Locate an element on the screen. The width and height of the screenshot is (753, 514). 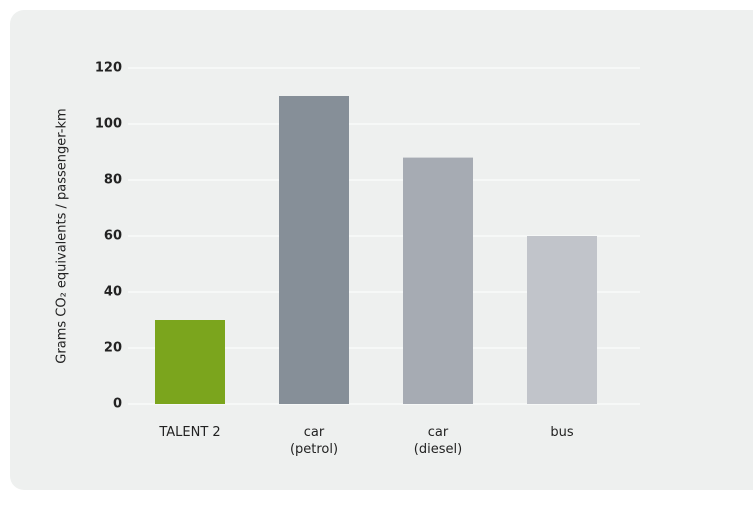
x-tick-label-line: (diesel) is located at coordinates (438, 449).